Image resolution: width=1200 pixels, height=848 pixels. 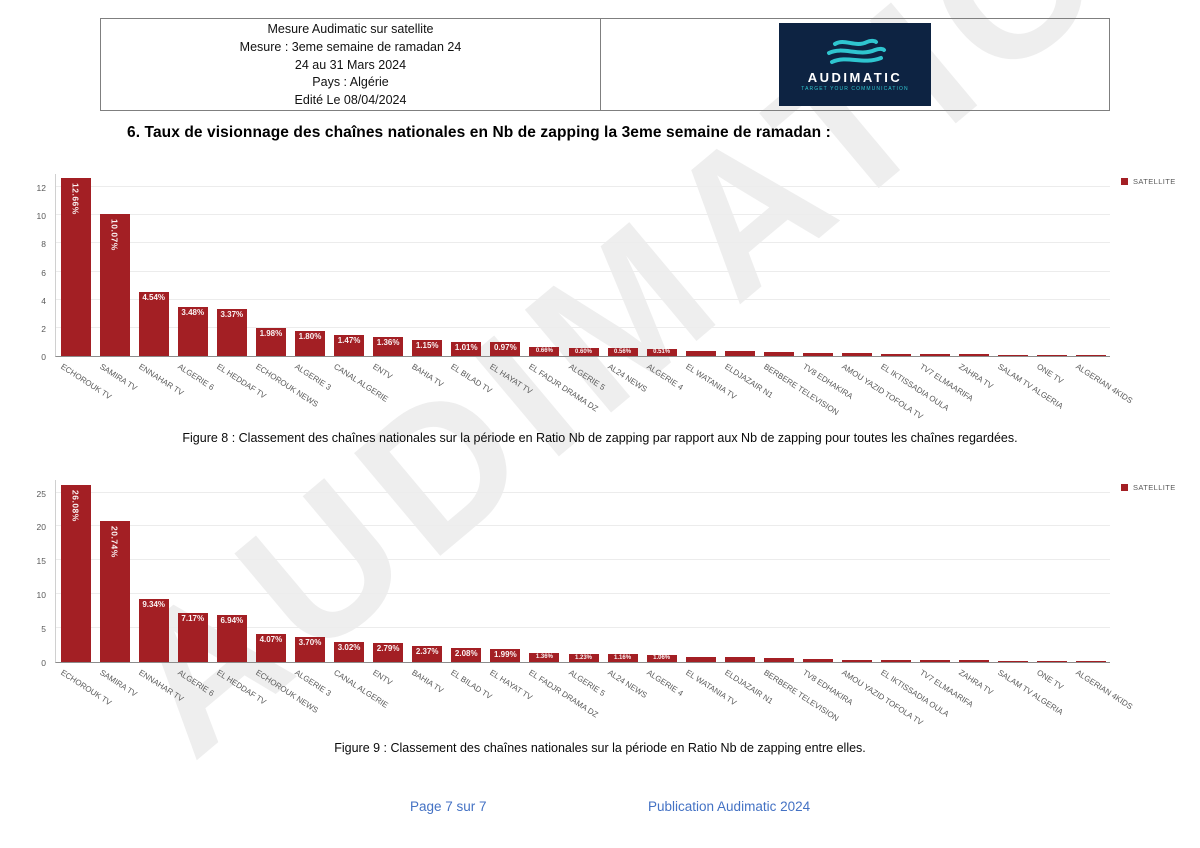 I want to click on bar: 10.07%, so click(x=114, y=285).